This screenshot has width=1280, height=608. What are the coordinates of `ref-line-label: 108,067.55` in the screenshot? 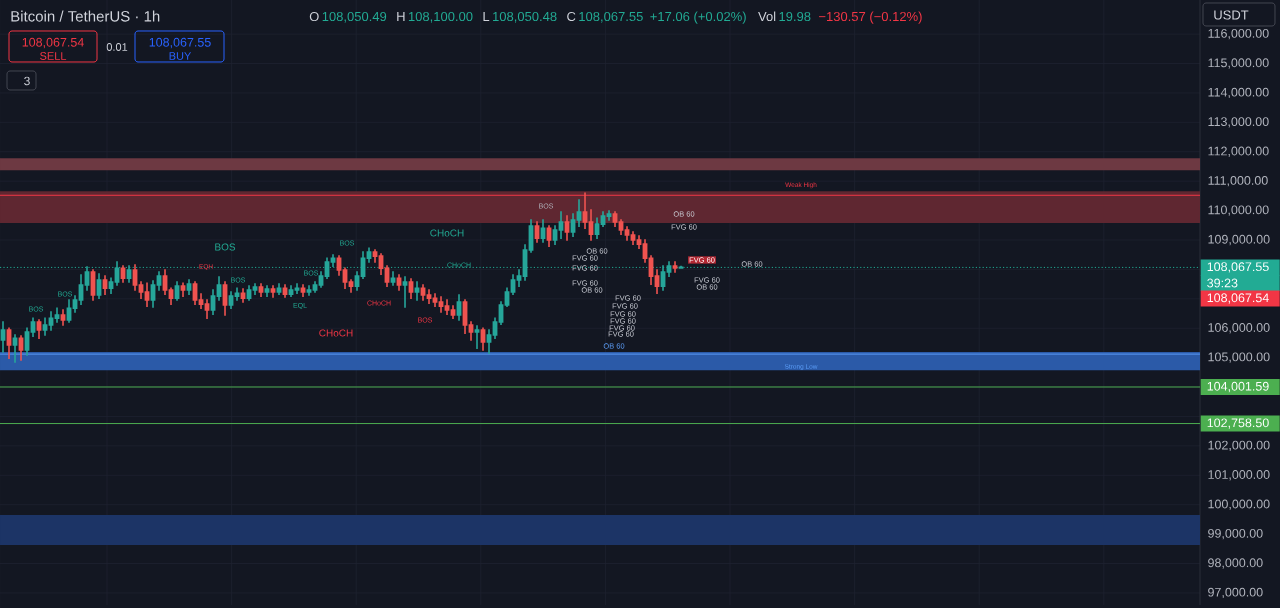 It's located at (1238, 267).